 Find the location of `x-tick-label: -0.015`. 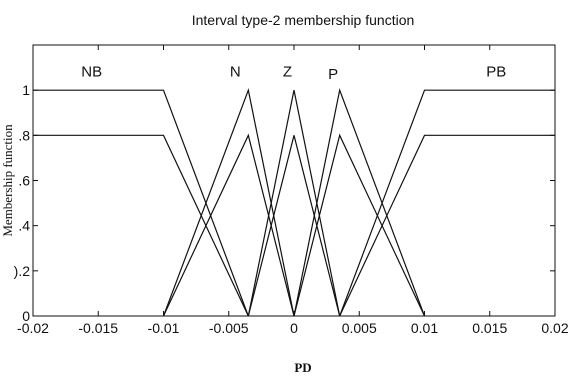

x-tick-label: -0.015 is located at coordinates (98, 328).